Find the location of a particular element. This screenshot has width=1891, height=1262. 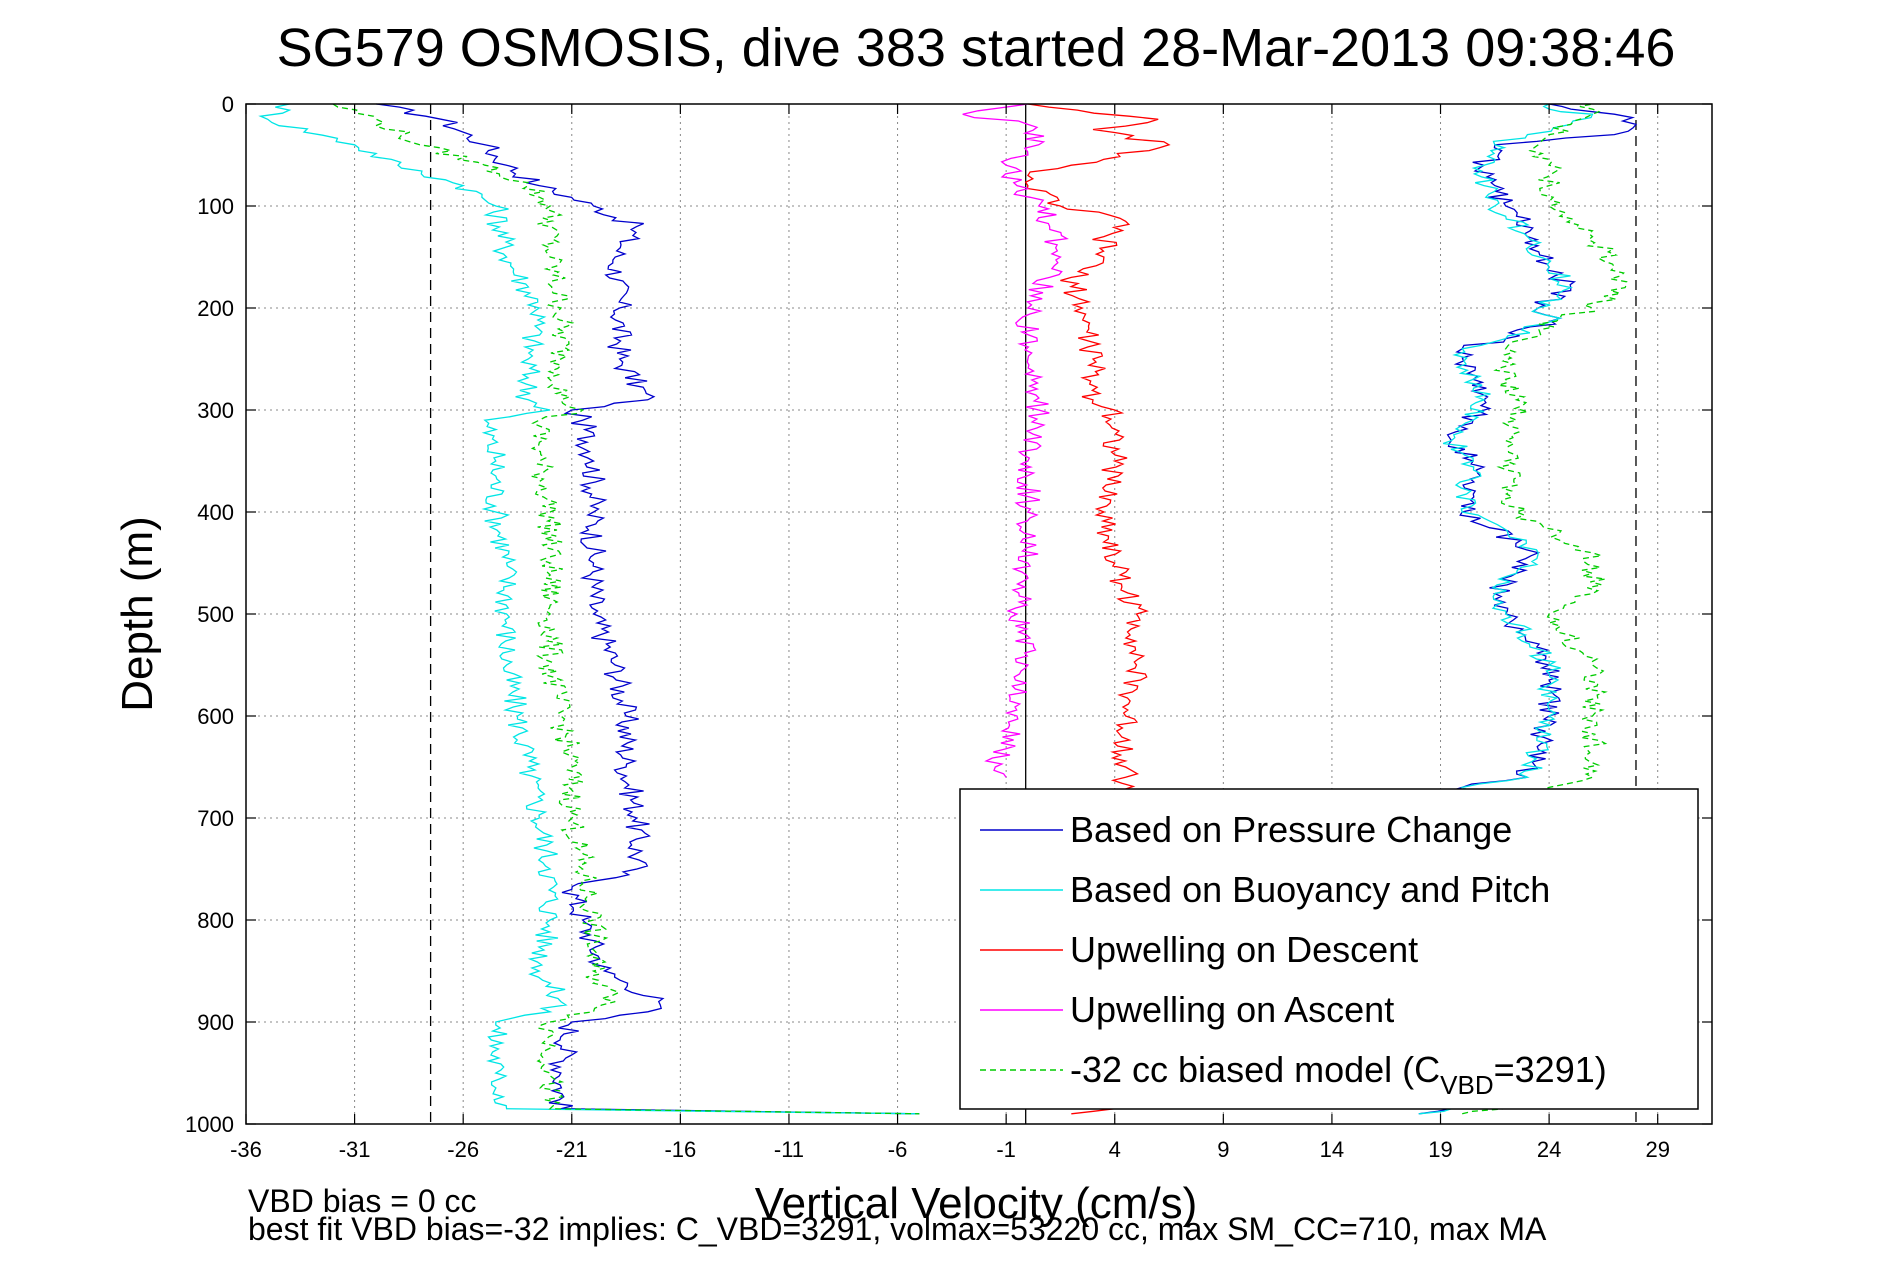

legend-box is located at coordinates (1329, 949).